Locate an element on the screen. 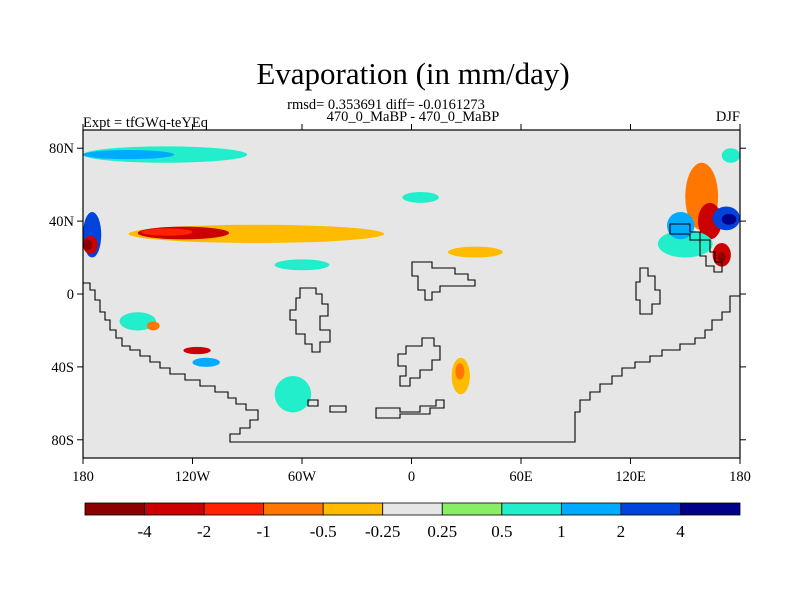 The image size is (800, 600). anomaly-tethys-green is located at coordinates (302, 265).